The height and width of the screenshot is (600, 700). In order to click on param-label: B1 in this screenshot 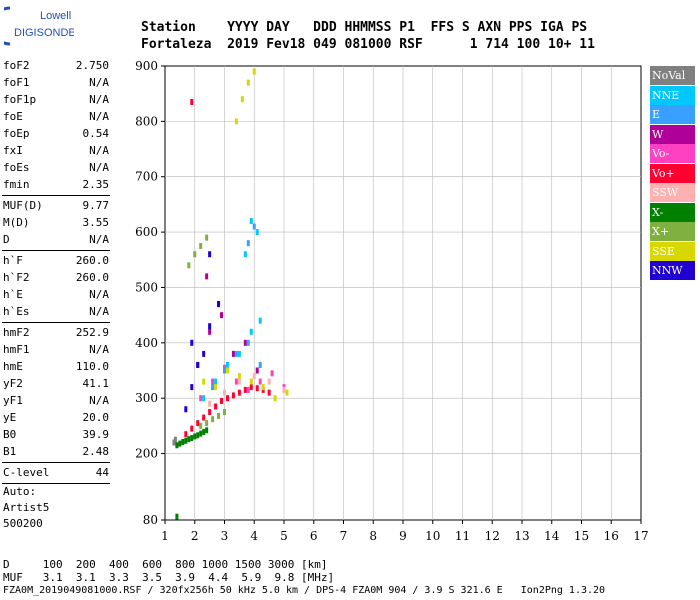, I will do `click(10, 451)`.